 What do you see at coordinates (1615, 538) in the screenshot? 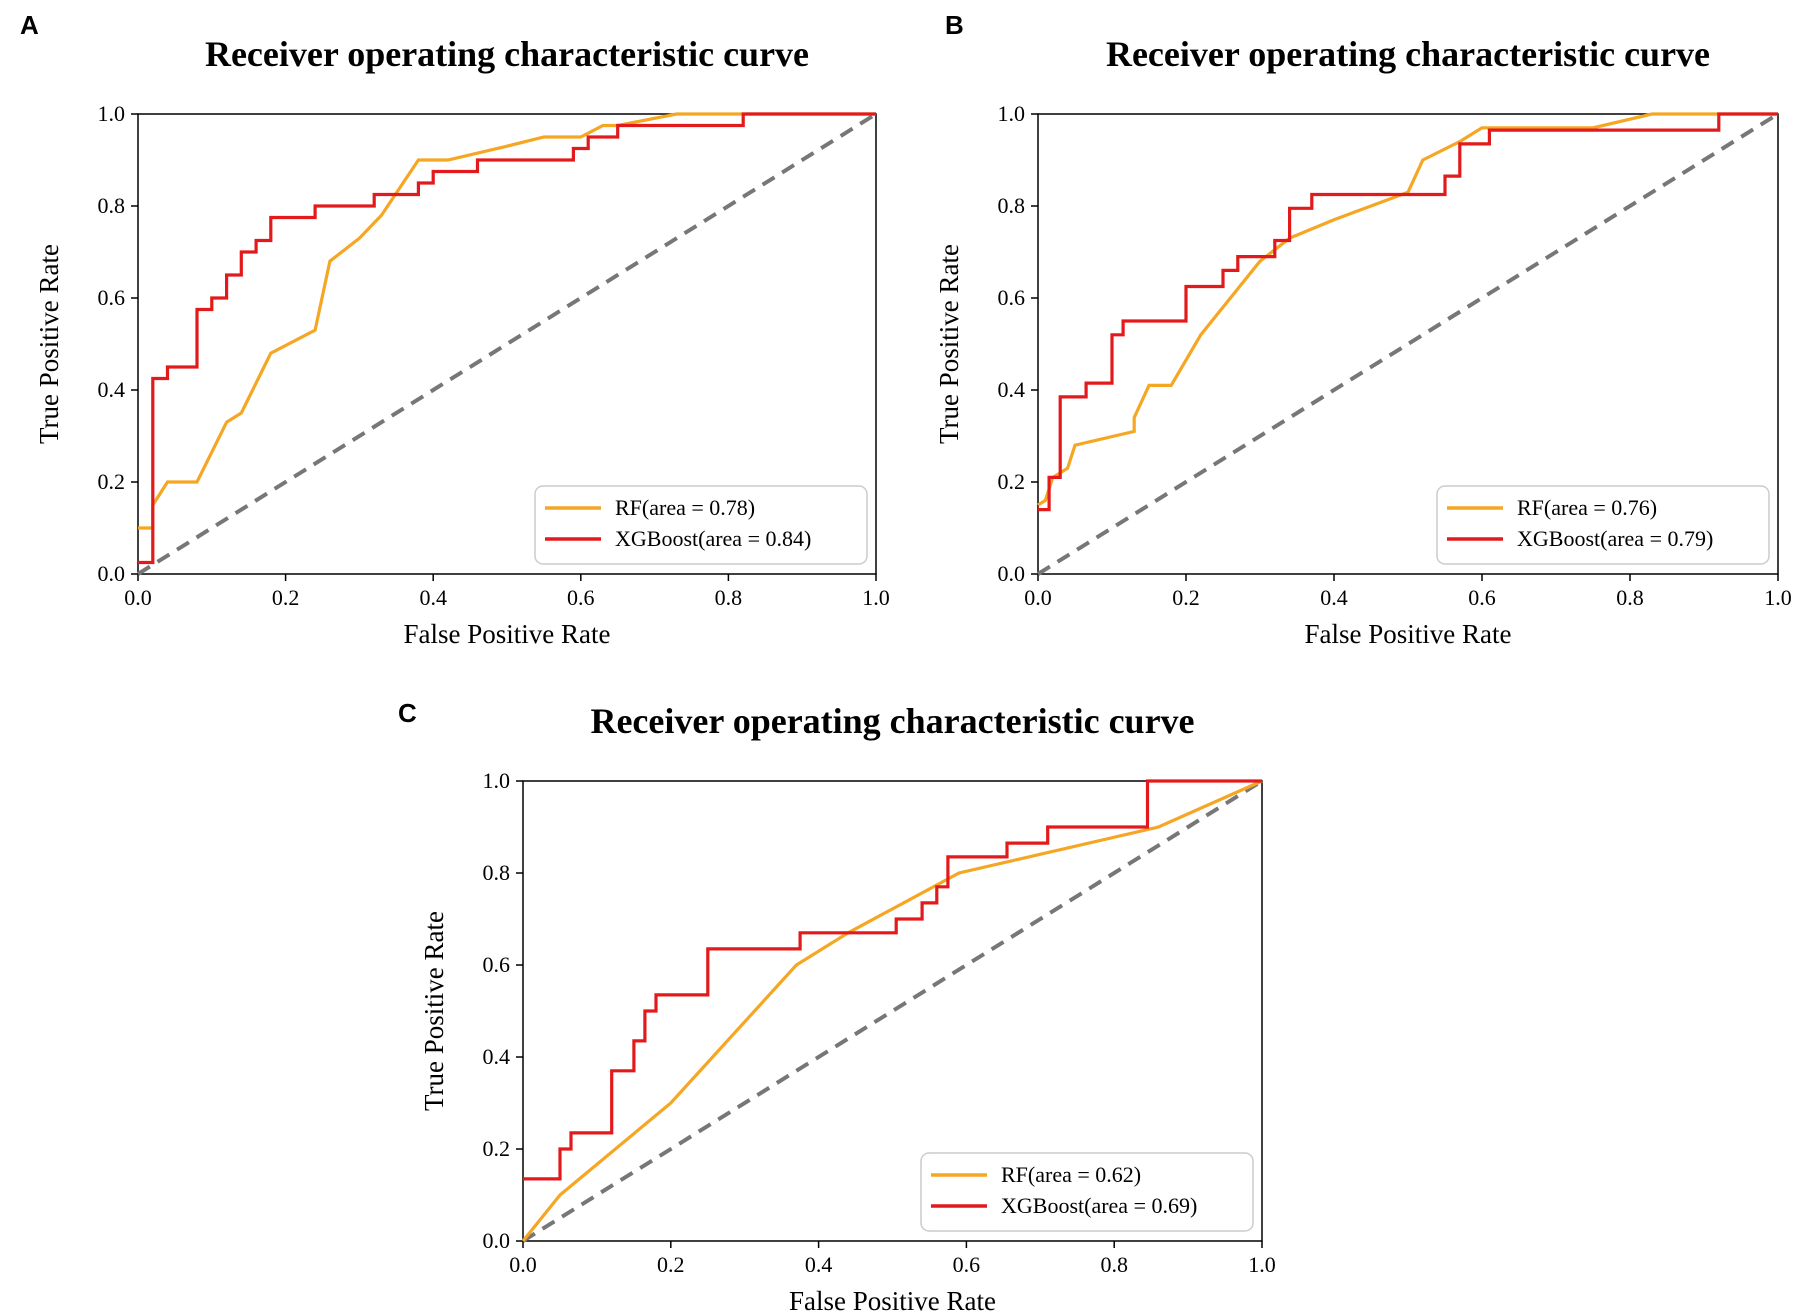
I see `legend-entry: XGBoost(area = 0.79)` at bounding box center [1615, 538].